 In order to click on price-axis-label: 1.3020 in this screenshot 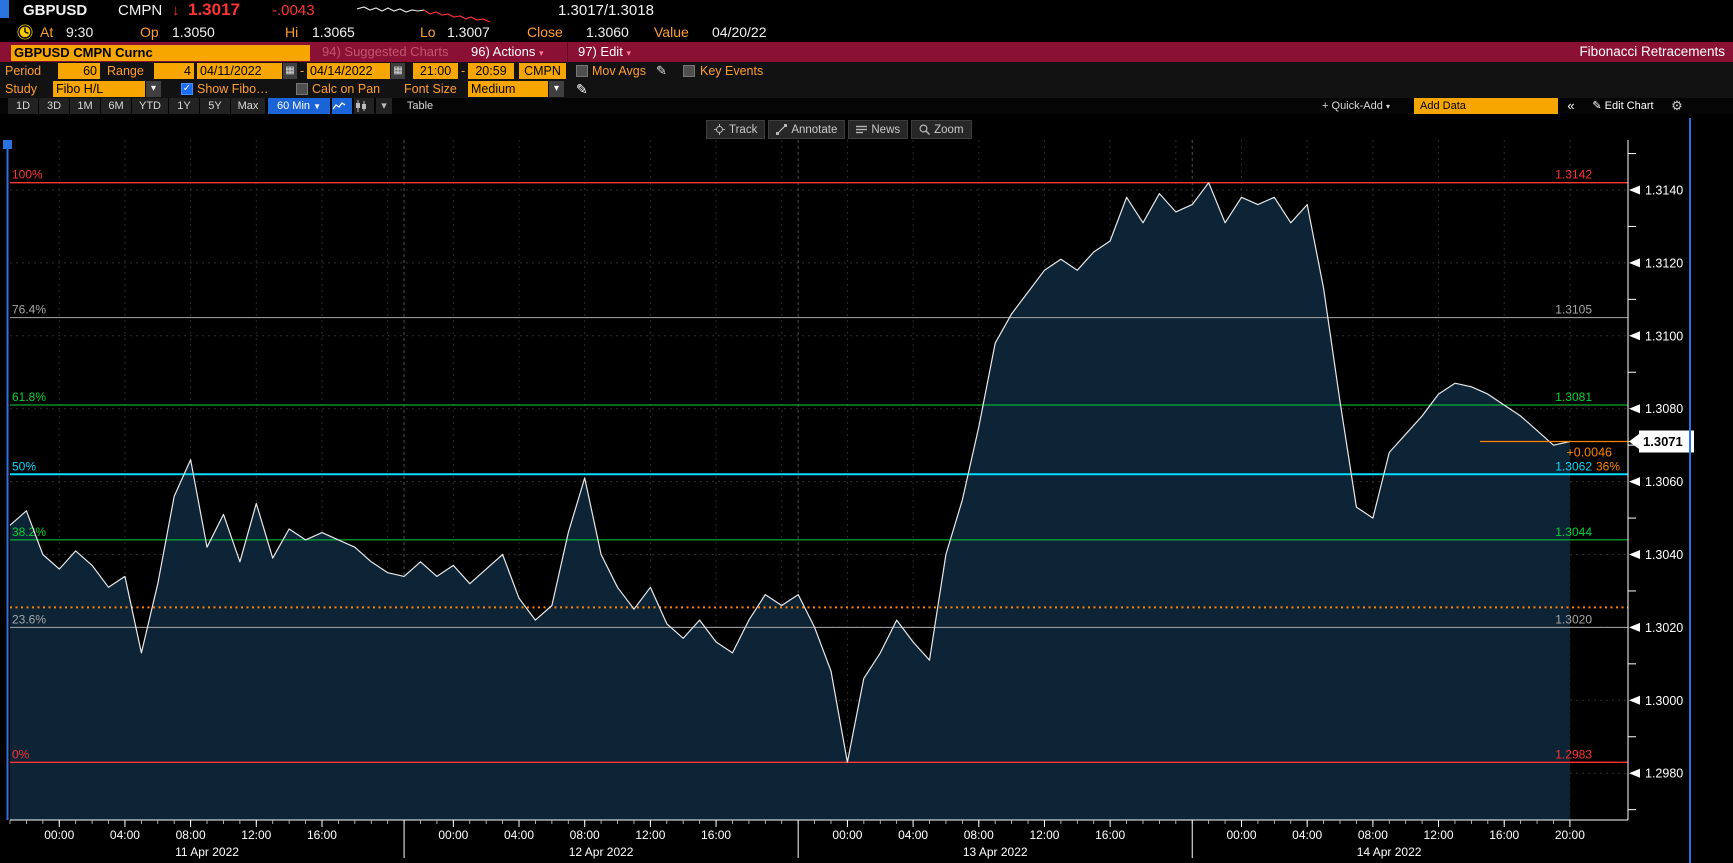, I will do `click(1664, 628)`.